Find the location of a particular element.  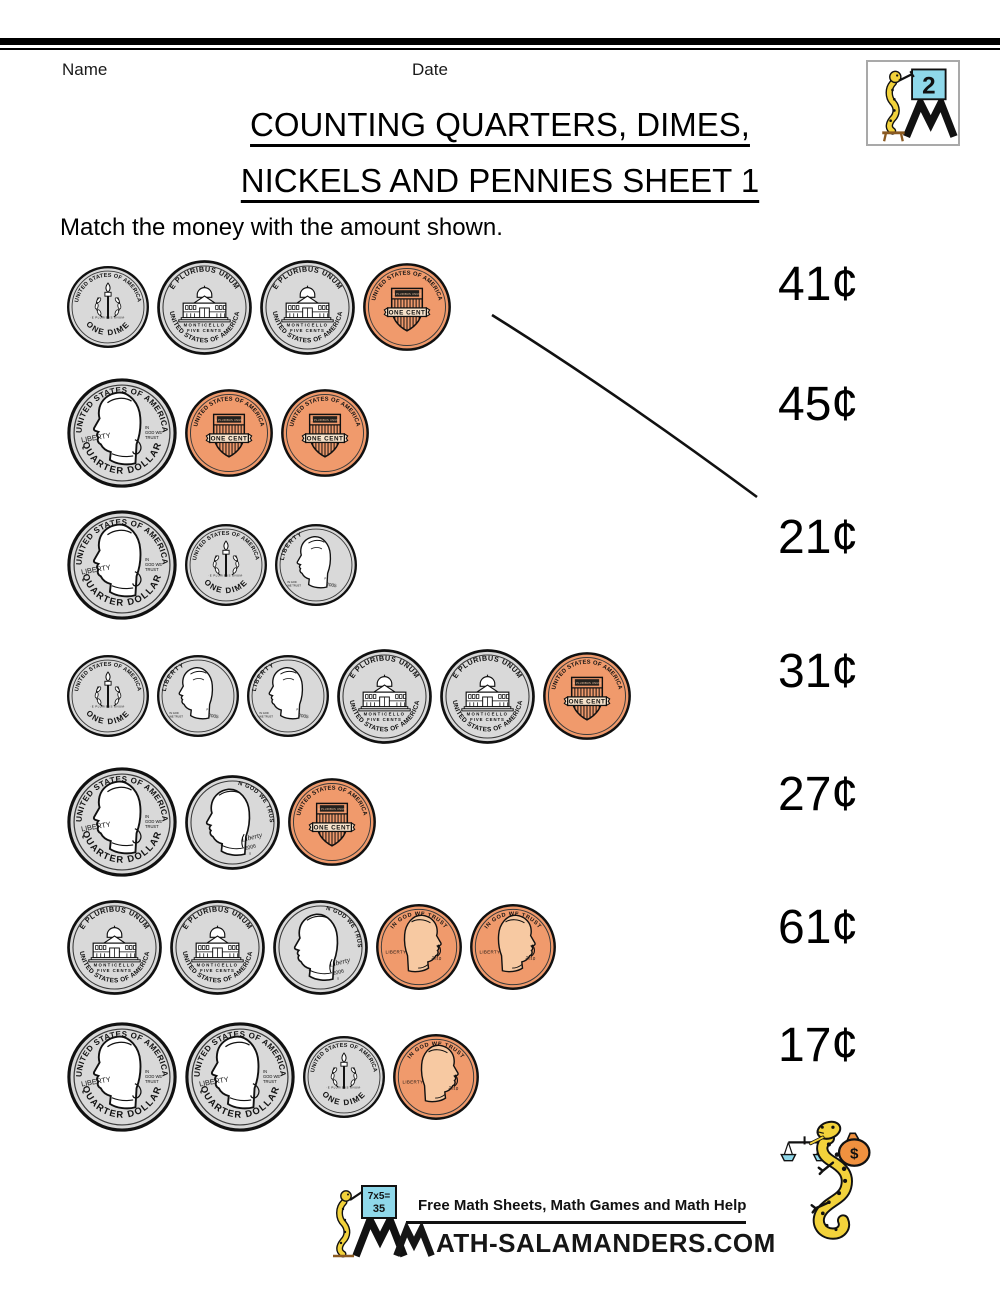

money-bag-icon: $ is located at coordinates (854, 1149).